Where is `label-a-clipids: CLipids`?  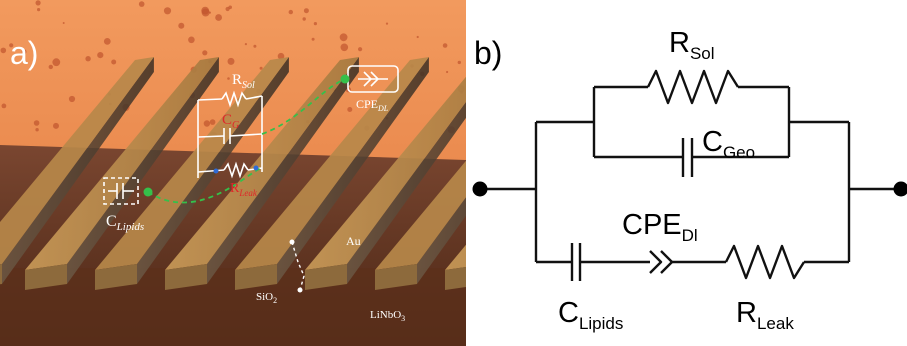 label-a-clipids: CLipids is located at coordinates (125, 223).